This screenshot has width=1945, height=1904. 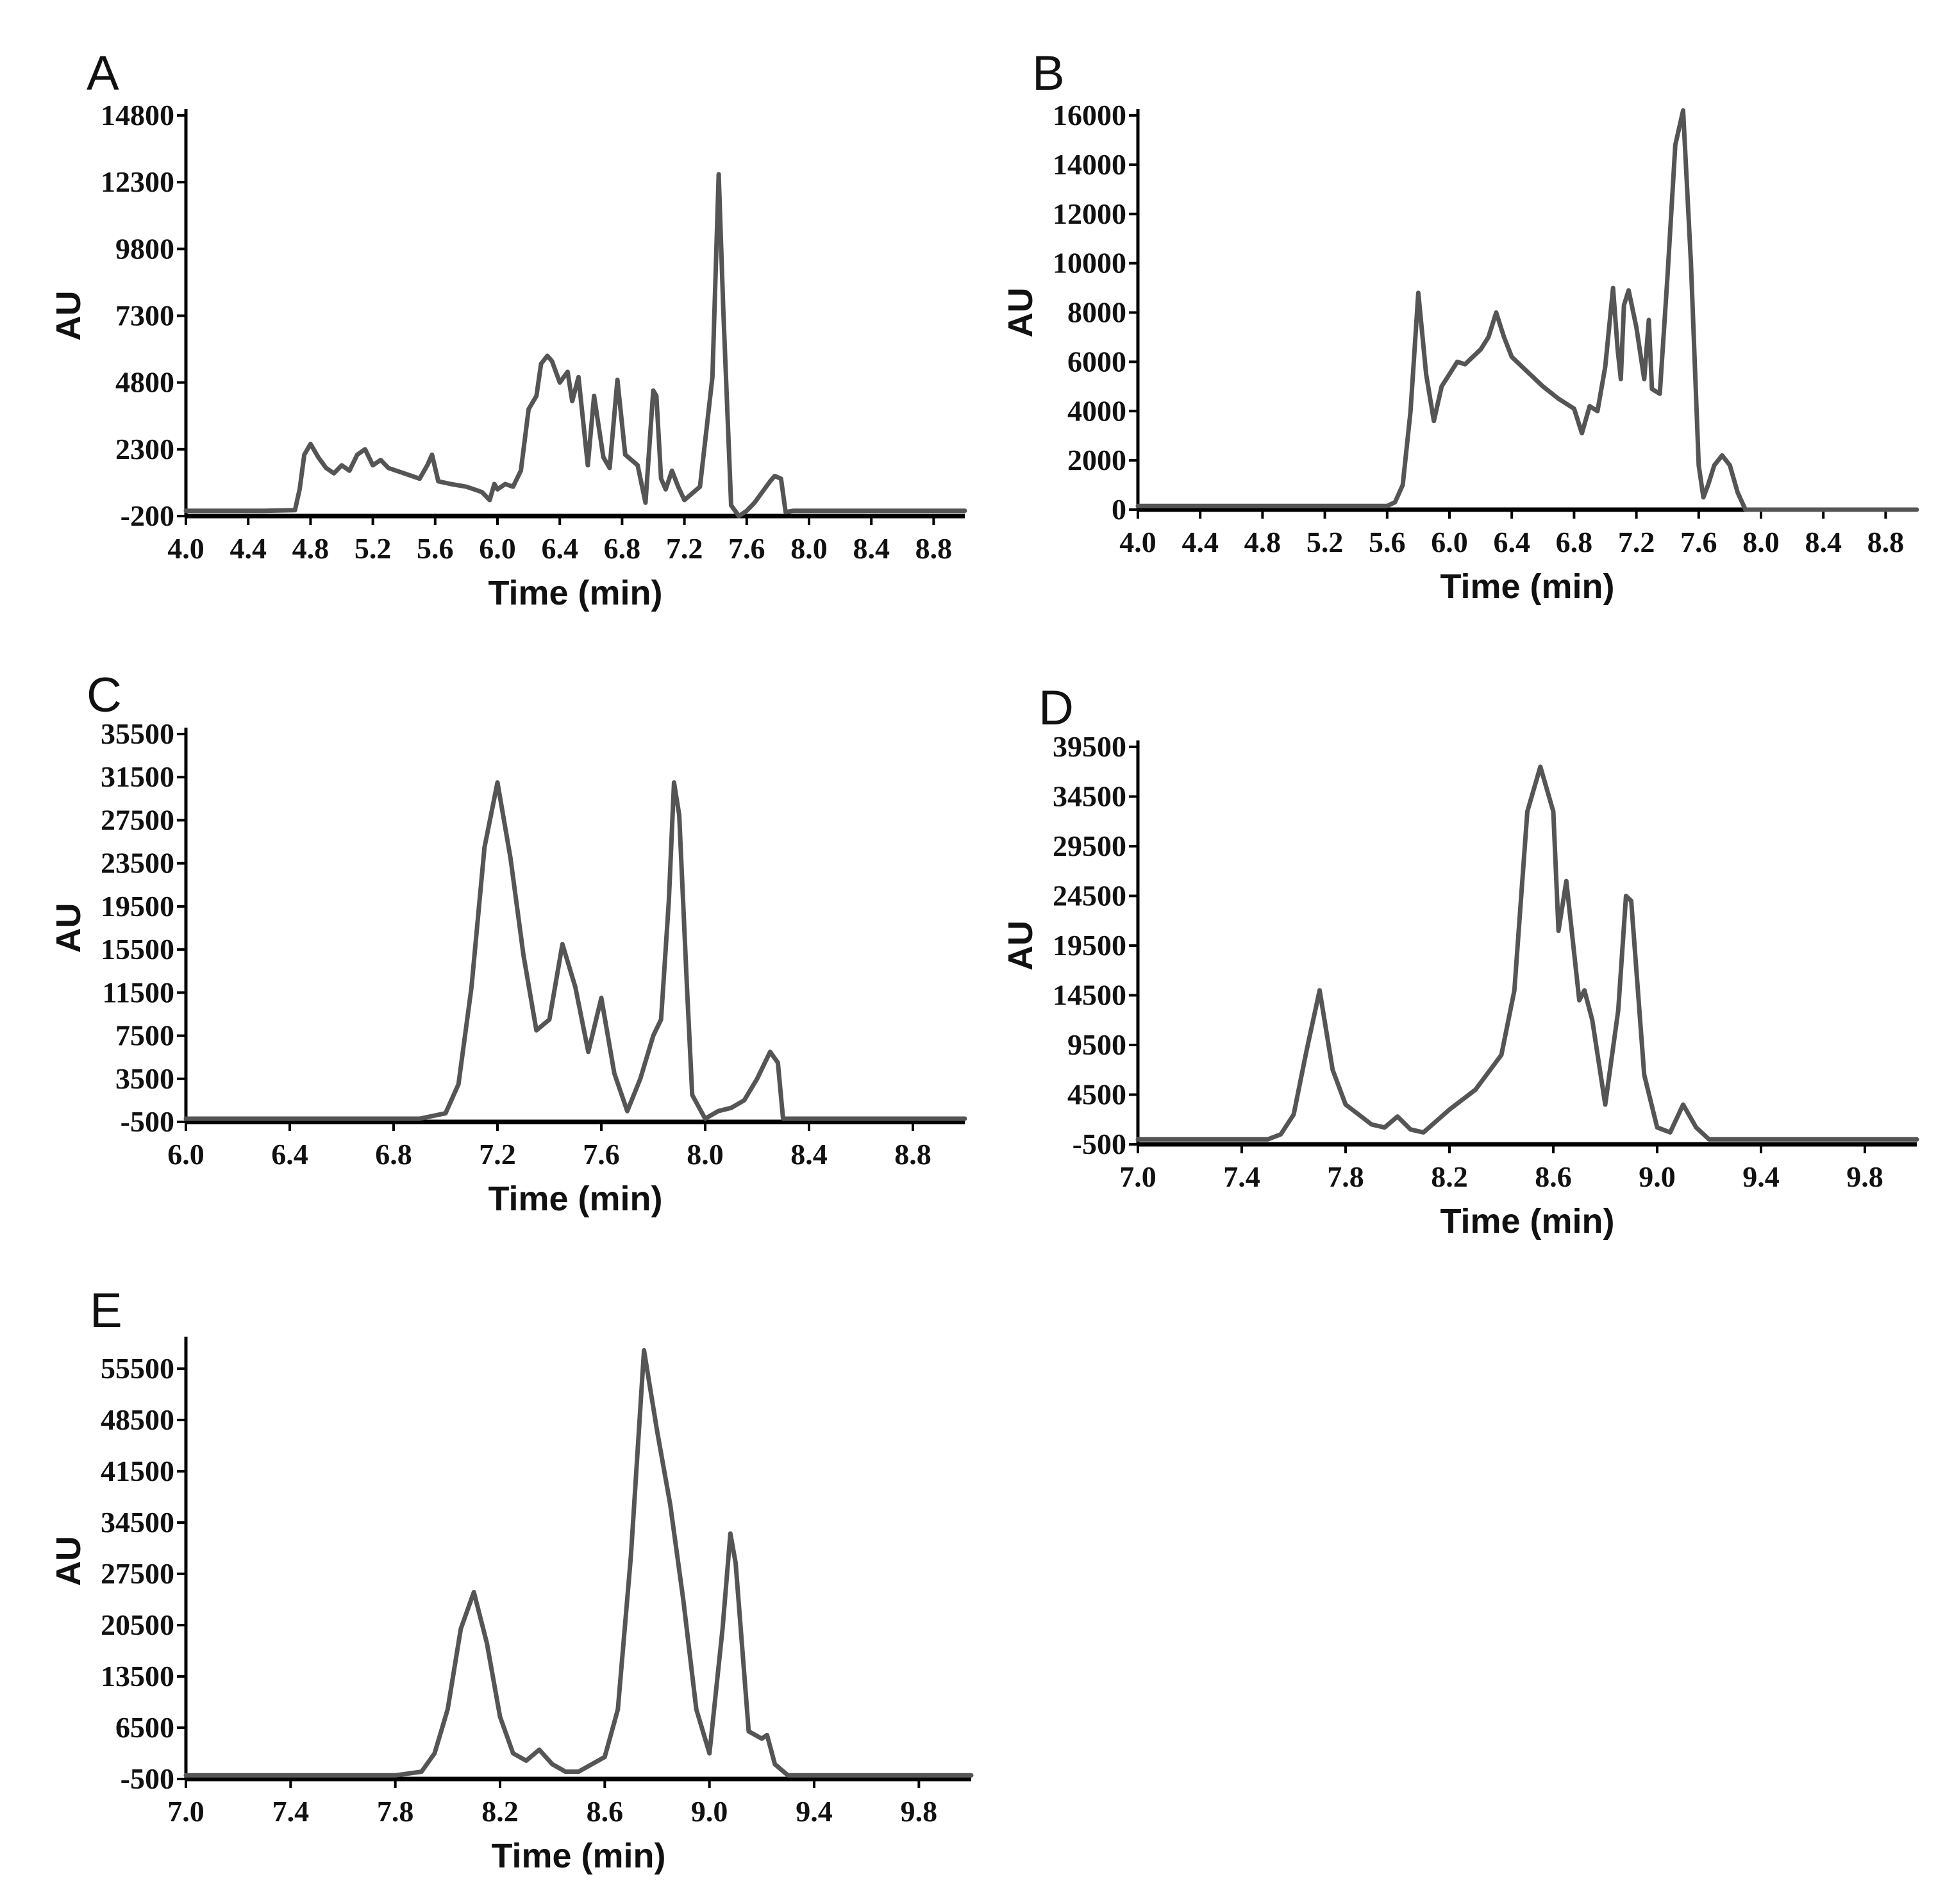 What do you see at coordinates (137, 733) in the screenshot?
I see `y-tick-label: 35500` at bounding box center [137, 733].